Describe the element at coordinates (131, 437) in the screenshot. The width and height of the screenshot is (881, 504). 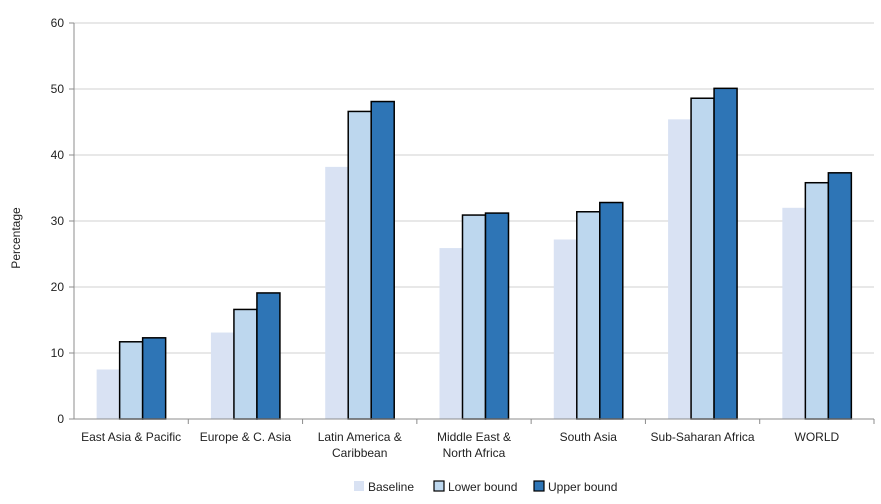
I see `x-tick-label: East Asia & Pacific` at that location.